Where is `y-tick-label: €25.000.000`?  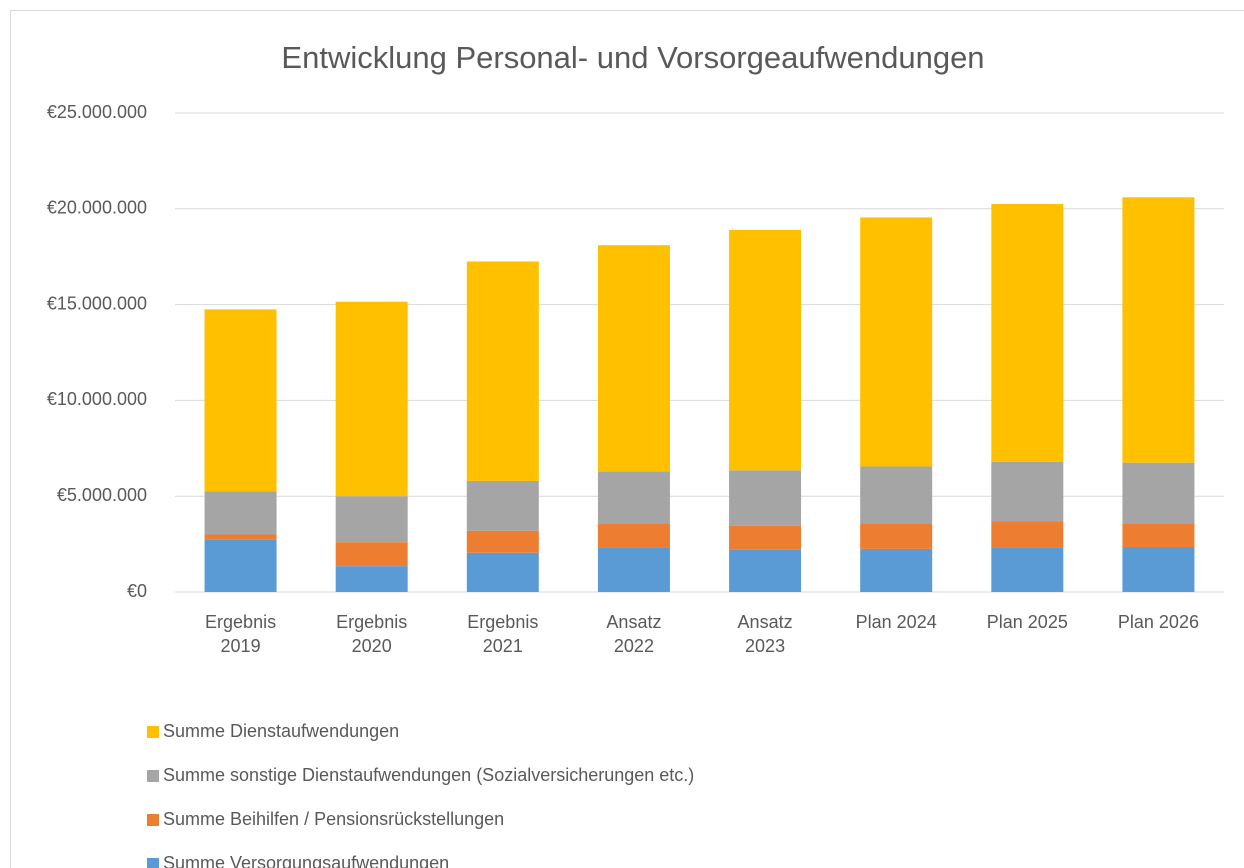
y-tick-label: €25.000.000 is located at coordinates (97, 112).